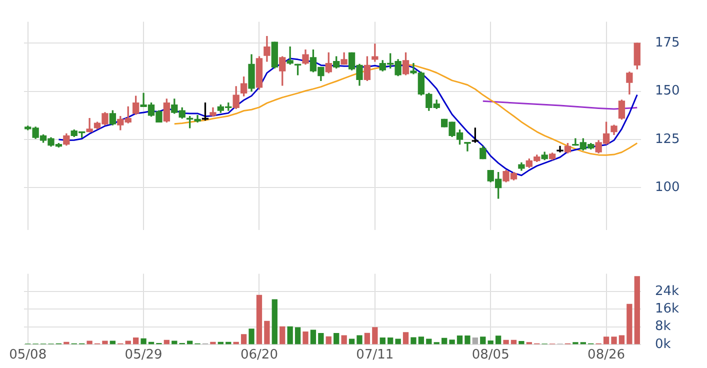 The height and width of the screenshot is (368, 707). What do you see at coordinates (491, 355) in the screenshot?
I see `x-tick-label: 08/05` at bounding box center [491, 355].